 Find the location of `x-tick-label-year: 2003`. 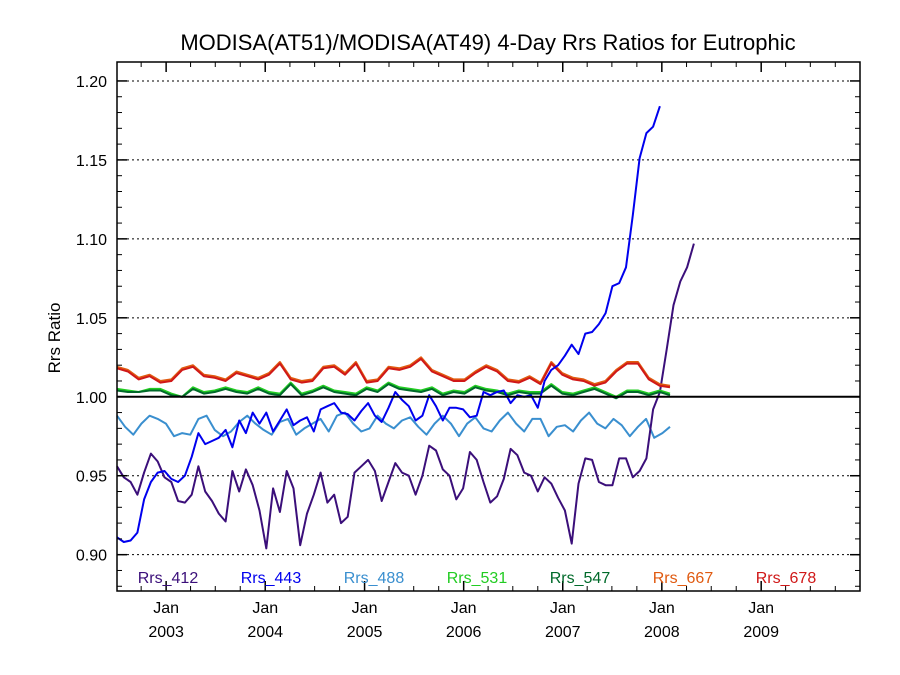

x-tick-label-year: 2003 is located at coordinates (166, 632).